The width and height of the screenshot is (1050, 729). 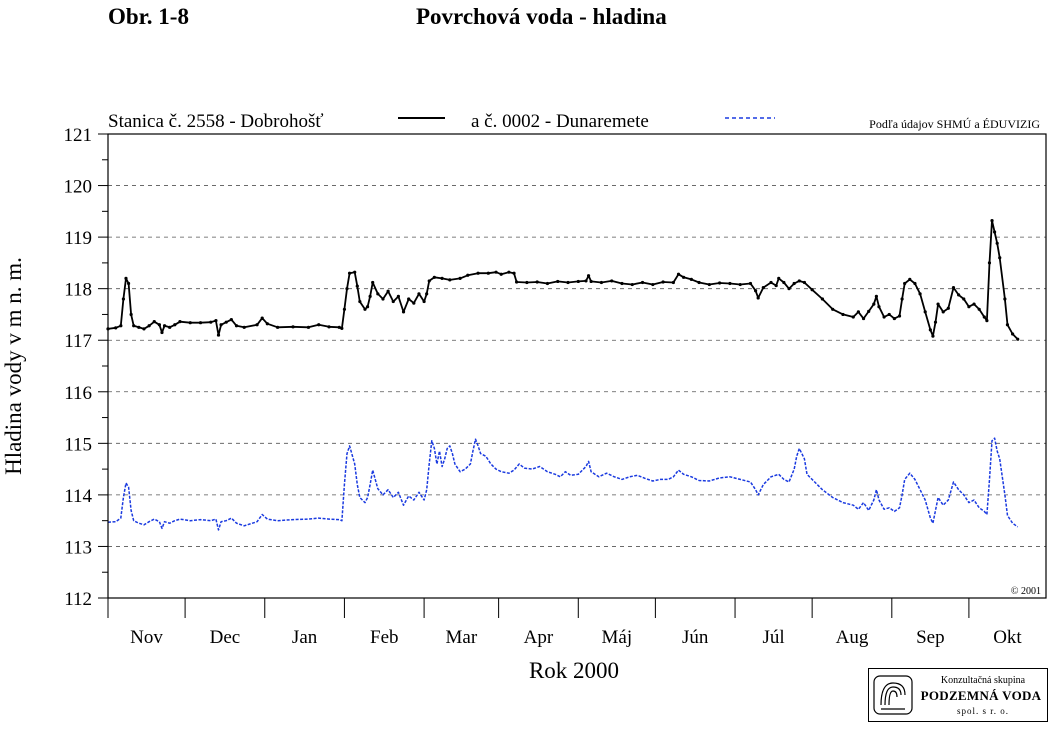 I want to click on y-tick-label: 116, so click(x=78, y=393).